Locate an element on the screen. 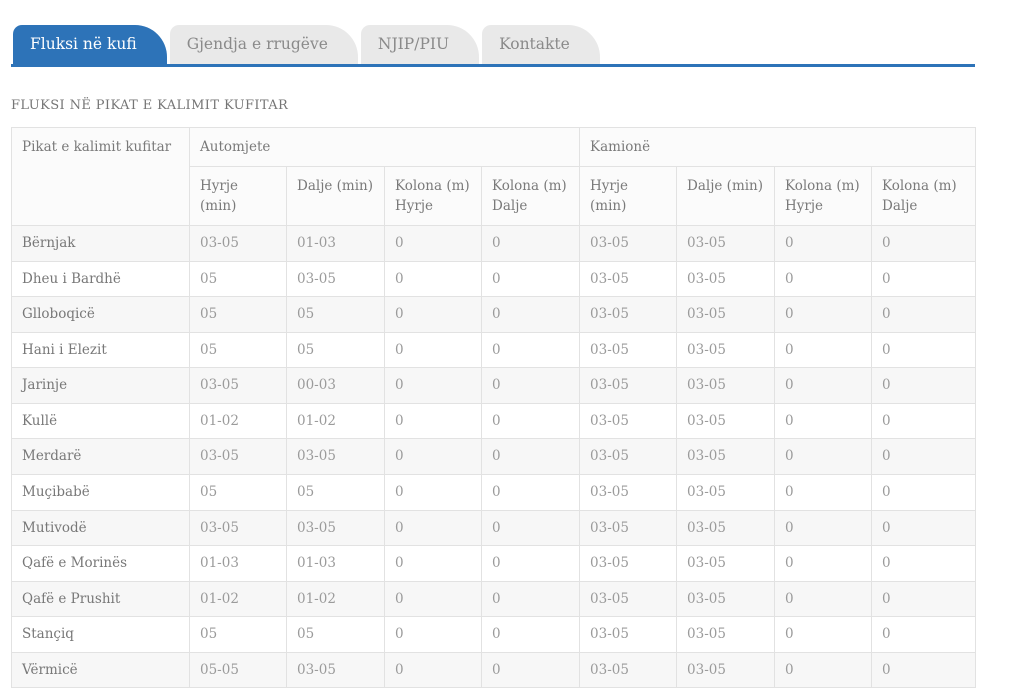 The image size is (1024, 690). tab-njip-piu: NJIP/PIU is located at coordinates (420, 44).